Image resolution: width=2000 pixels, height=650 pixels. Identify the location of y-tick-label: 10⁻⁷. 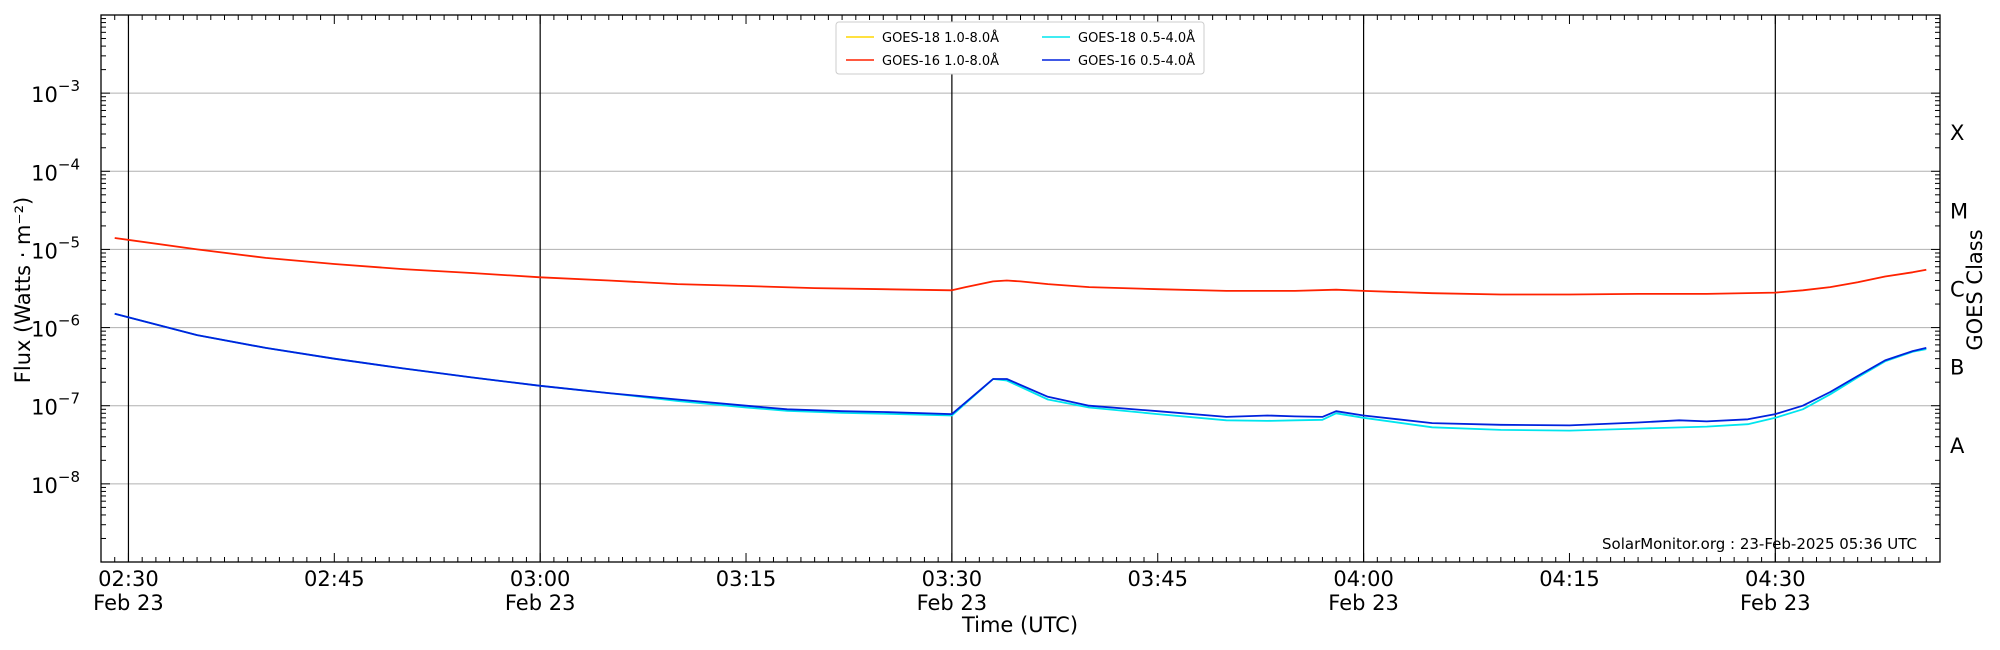
(55, 405).